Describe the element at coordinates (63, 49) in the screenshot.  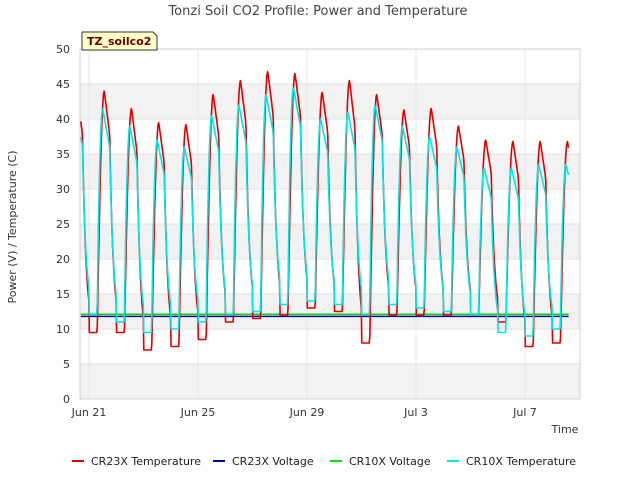
I see `y-tick-label: 50` at that location.